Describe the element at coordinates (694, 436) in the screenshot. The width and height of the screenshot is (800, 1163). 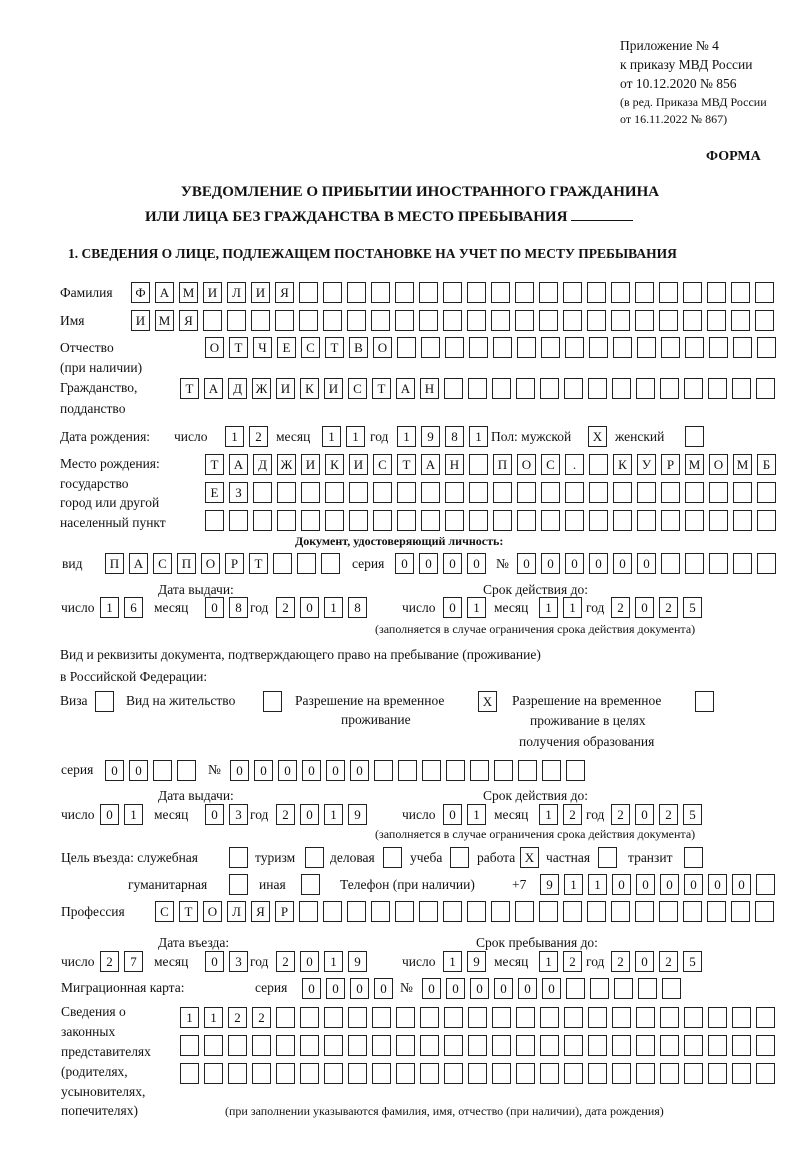
I see `checkbox-sex-female` at that location.